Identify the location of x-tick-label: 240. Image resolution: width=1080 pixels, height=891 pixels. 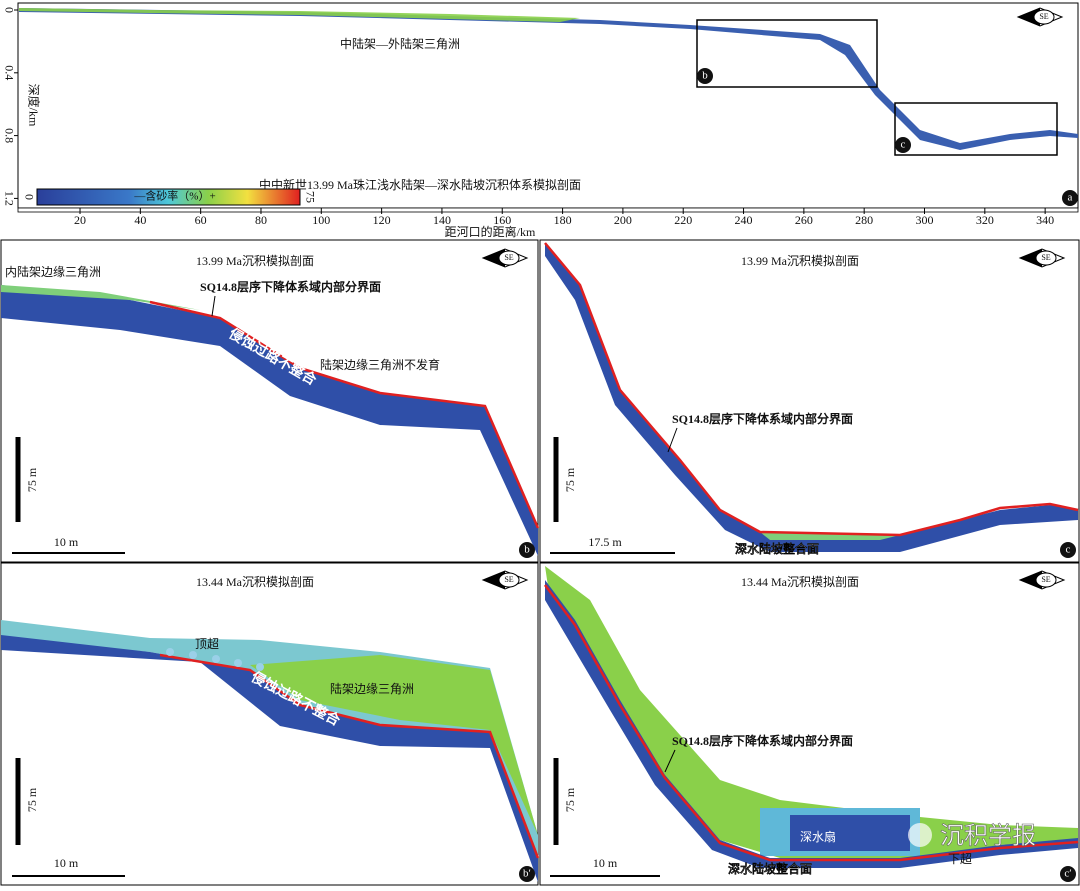
(744, 220).